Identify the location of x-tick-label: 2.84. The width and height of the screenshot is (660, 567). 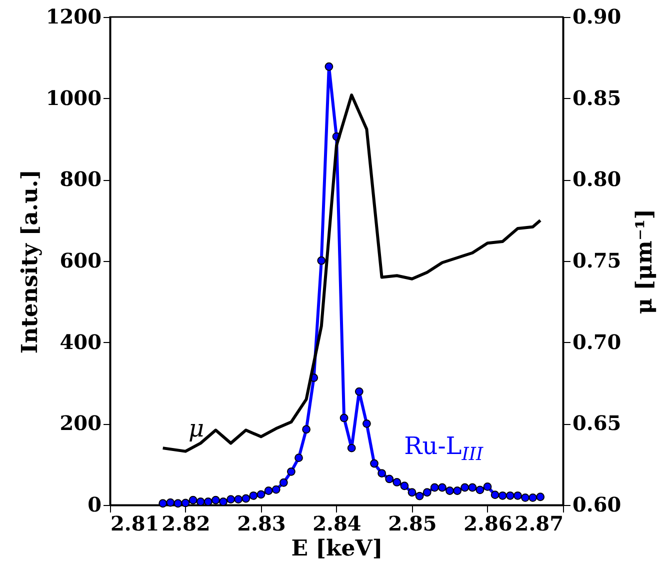
(337, 524).